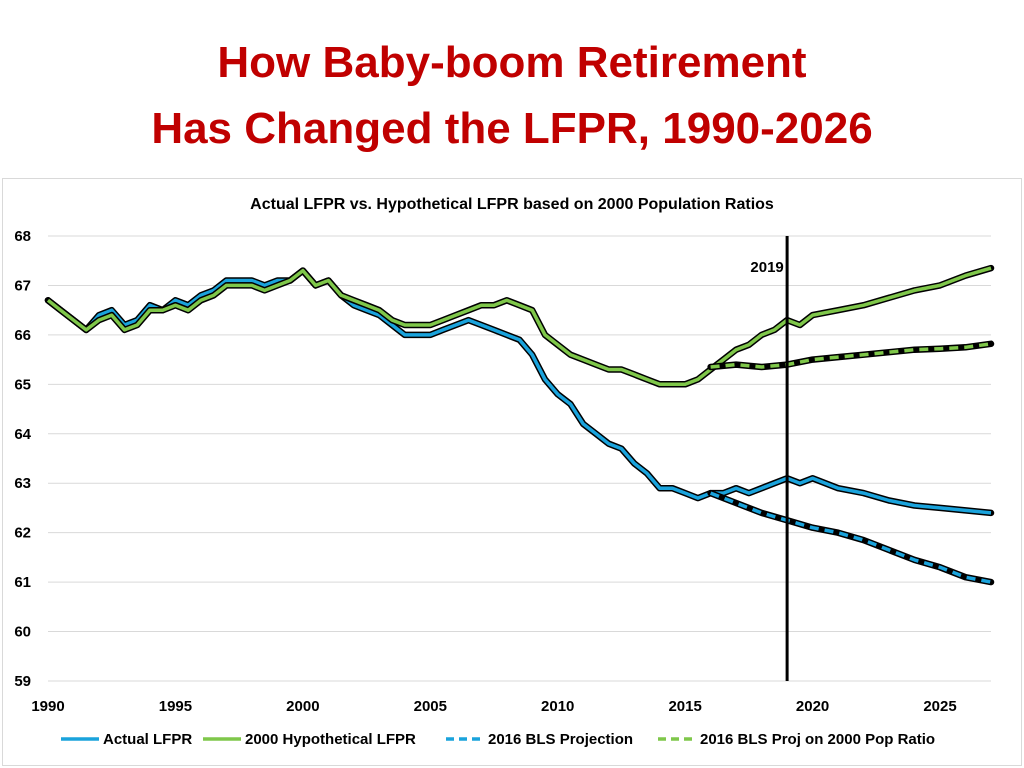 Image resolution: width=1024 pixels, height=768 pixels. What do you see at coordinates (512, 62) in the screenshot?
I see `slide-title-line-1: How Baby-boom Retirement` at bounding box center [512, 62].